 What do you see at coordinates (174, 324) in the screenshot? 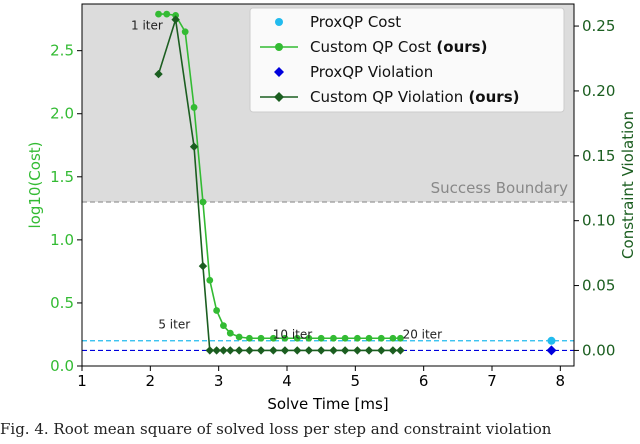
I see `iteration-annotation: 5 iter` at bounding box center [174, 324].